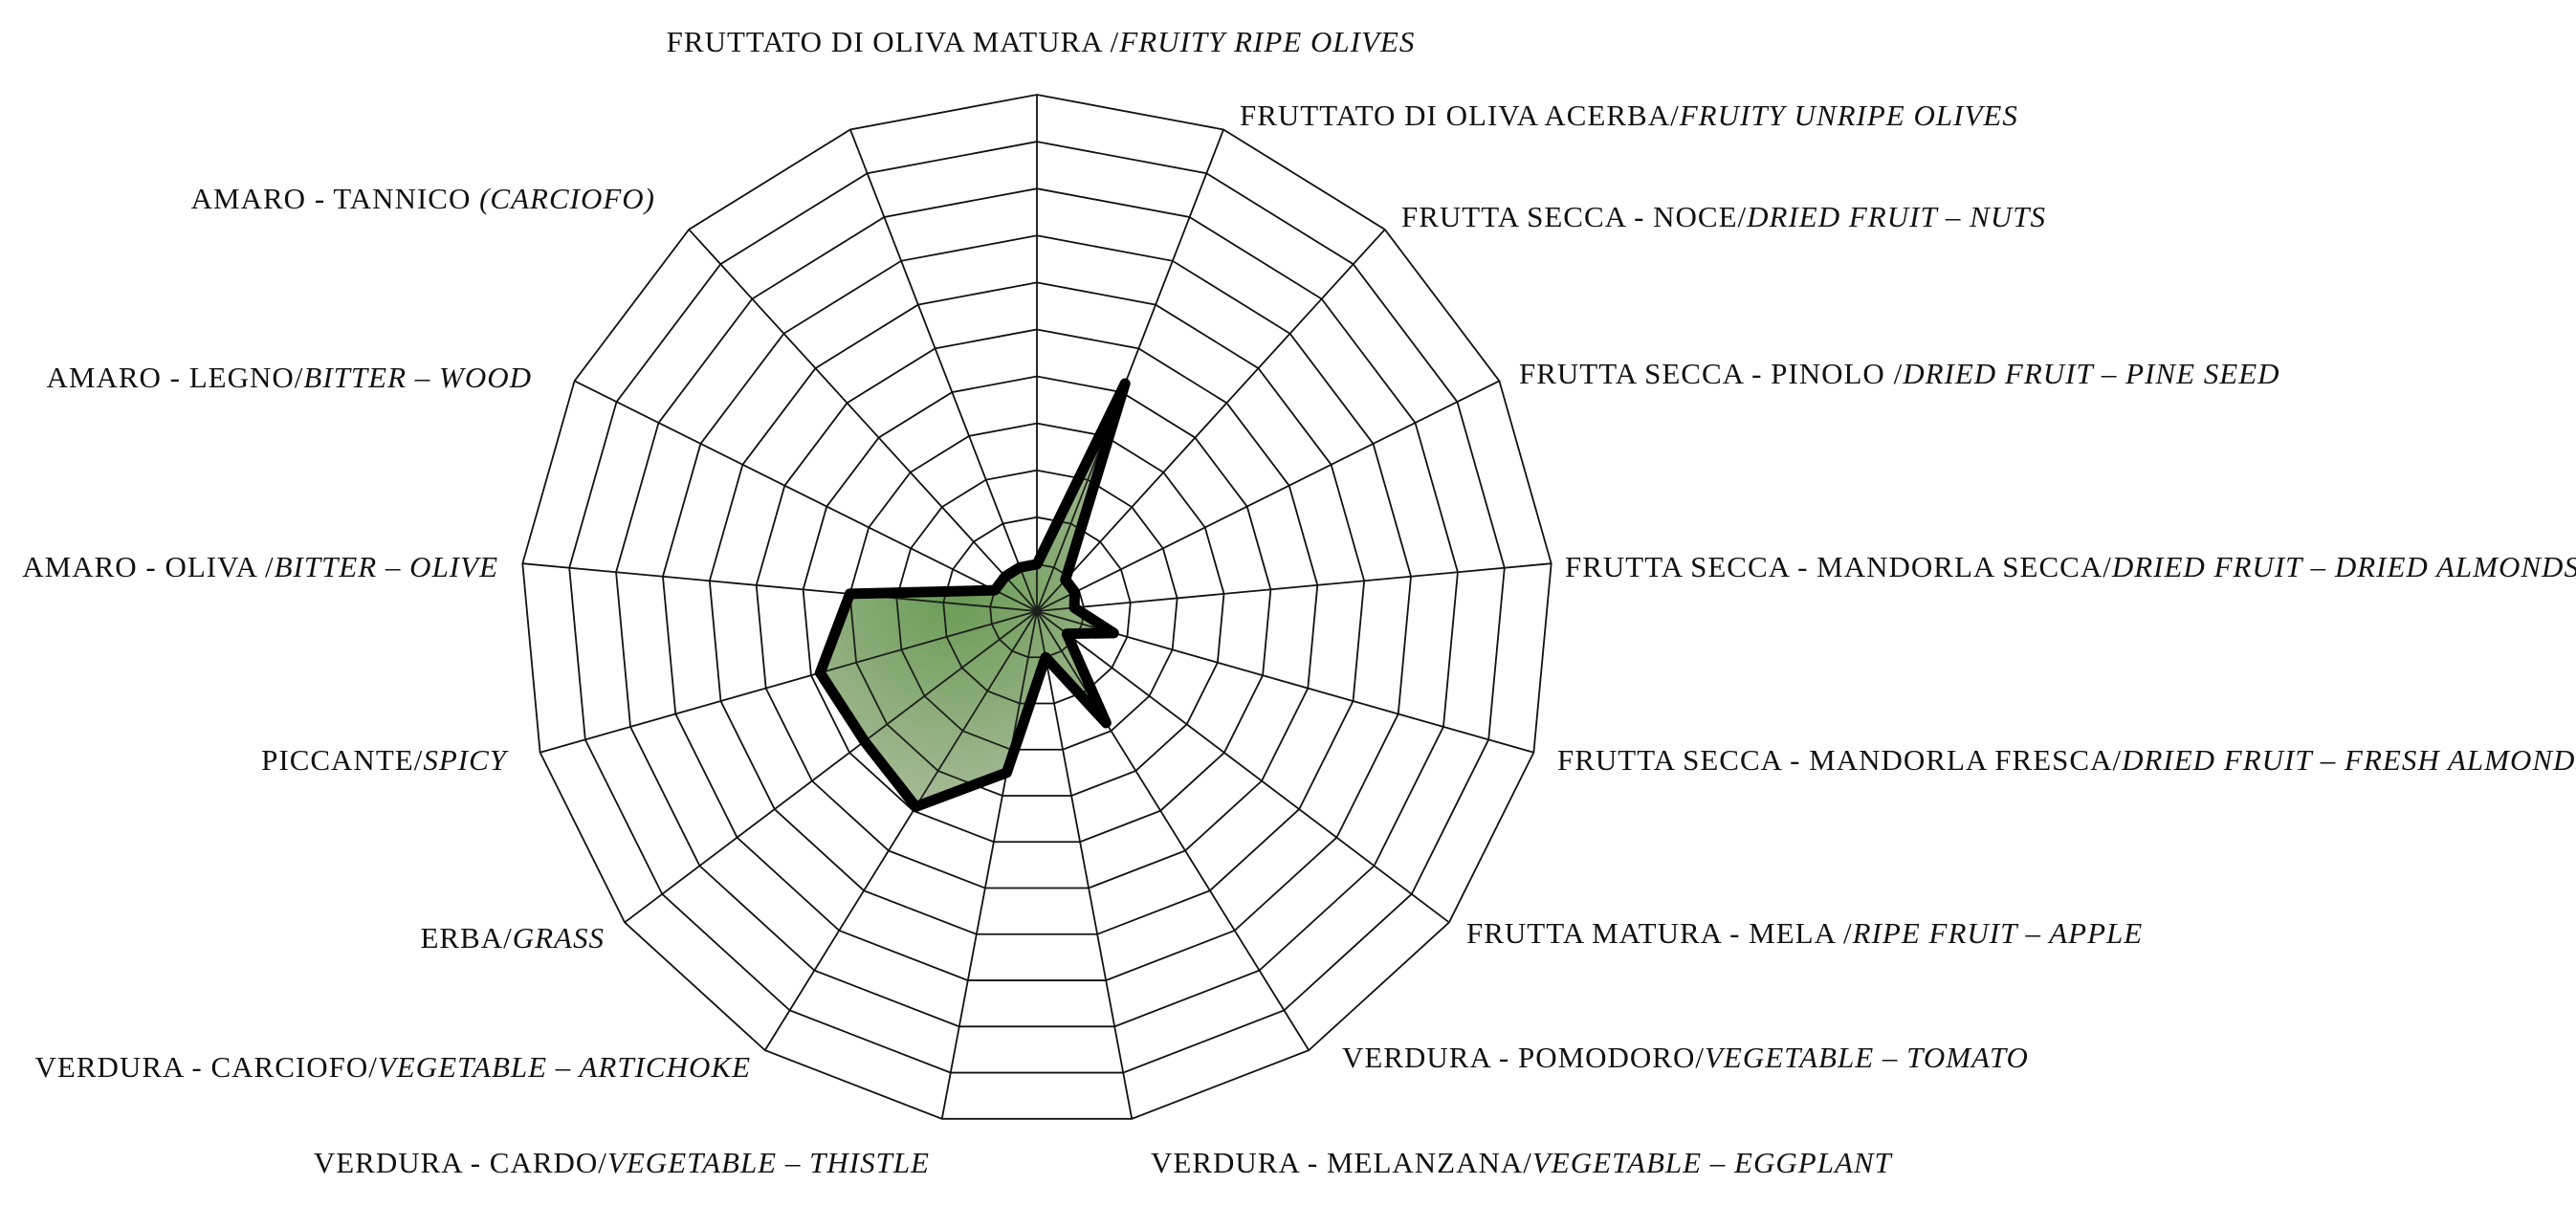  Describe the element at coordinates (622, 1162) in the screenshot. I see `axis-label-9: VERDURA - CARDO/VEGETABLE – THISTLE` at that location.